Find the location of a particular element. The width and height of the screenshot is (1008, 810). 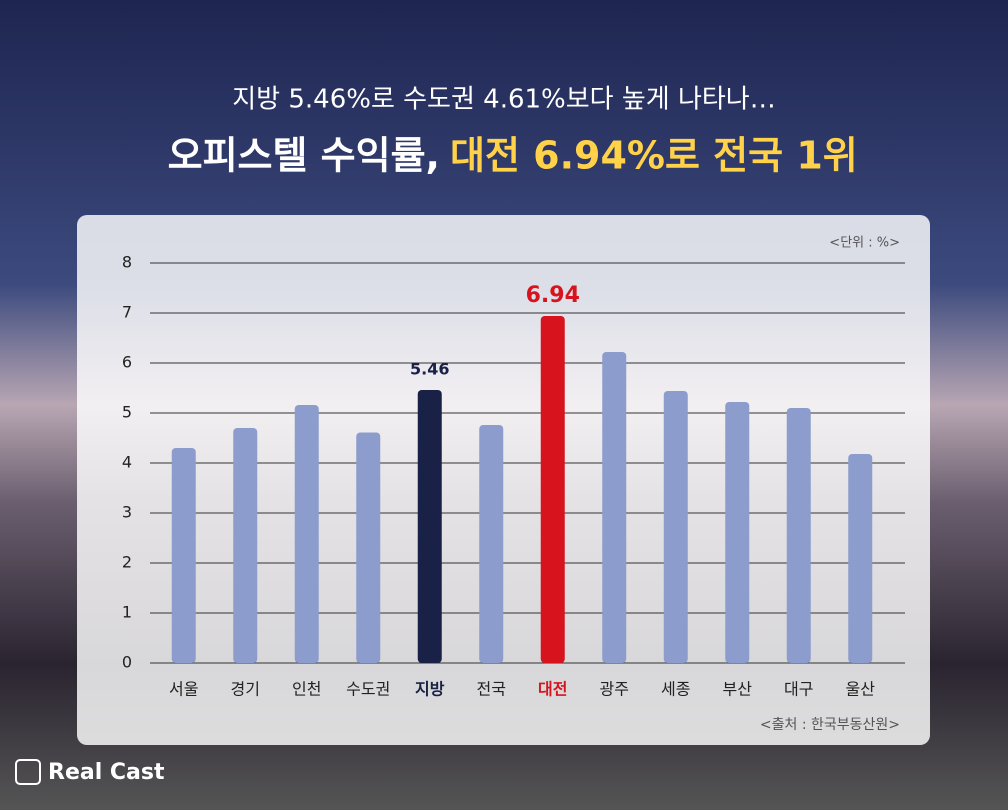

y-tick-label: 6 is located at coordinates (127, 362).